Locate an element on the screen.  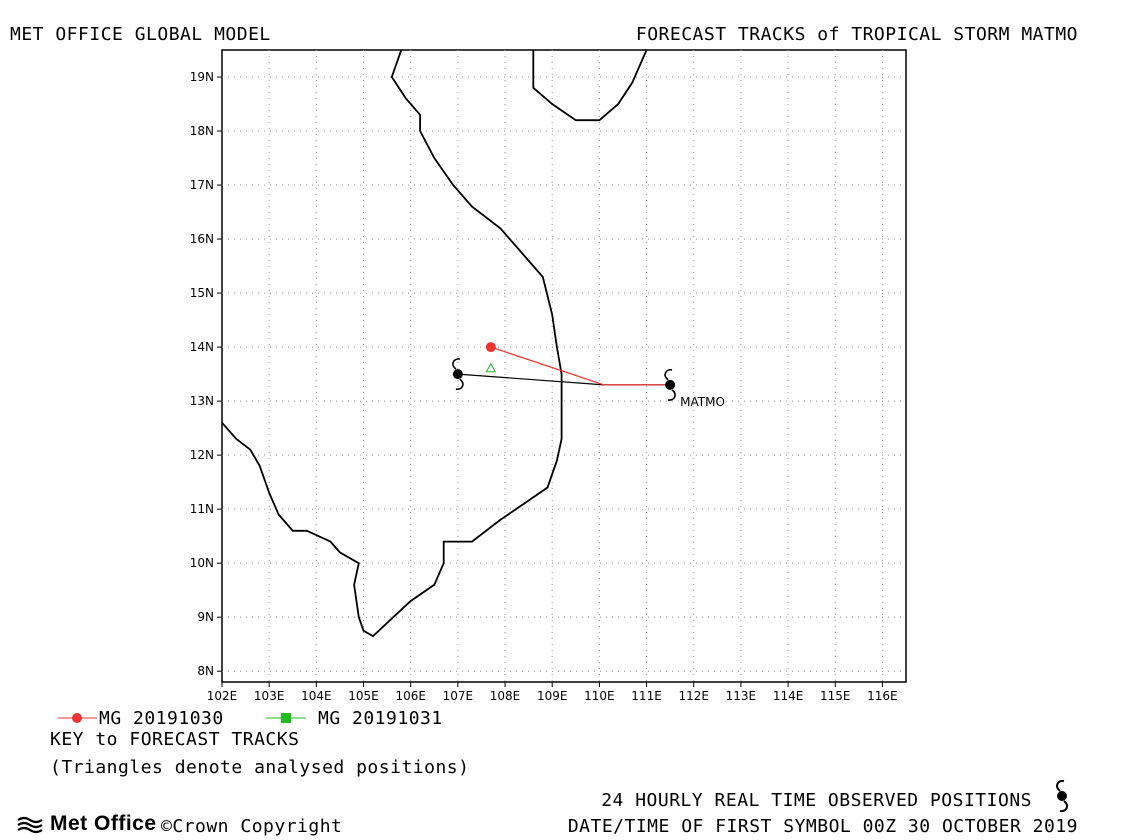
y-tick-label: 18N is located at coordinates (202, 131).